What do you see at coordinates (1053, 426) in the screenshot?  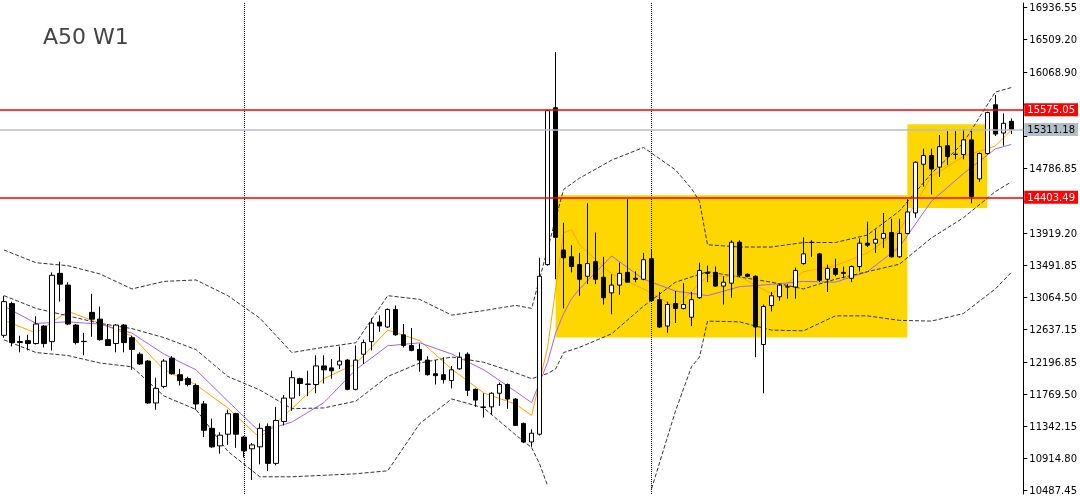 I see `y-tick-label: 11342.15` at bounding box center [1053, 426].